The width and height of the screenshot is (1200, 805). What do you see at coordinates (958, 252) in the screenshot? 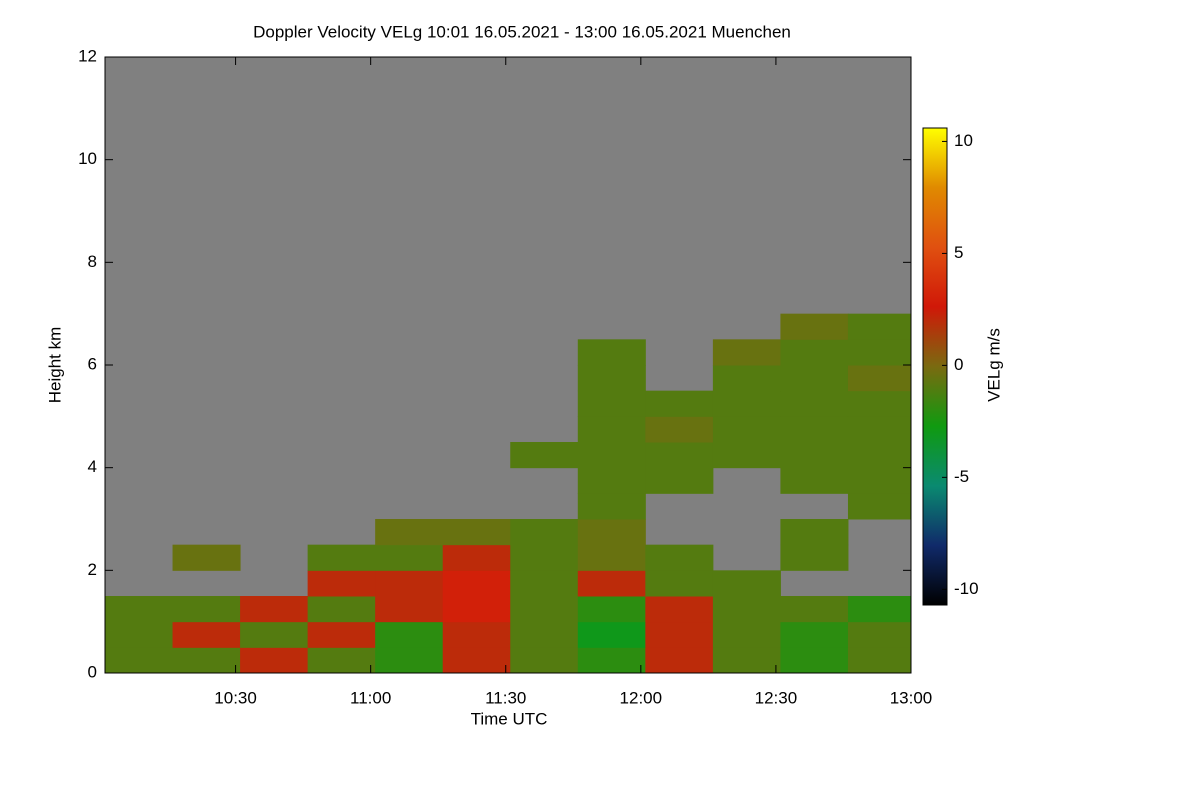
I see `colorbar-tick-label: 5` at bounding box center [958, 252].